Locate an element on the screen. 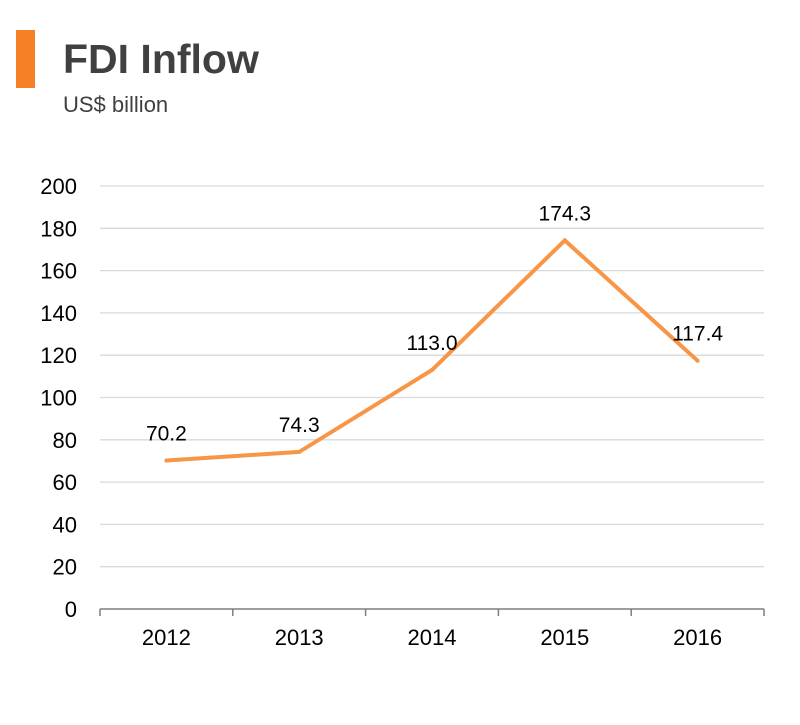 This screenshot has height=725, width=800. y-tick-label: 40 is located at coordinates (65, 524).